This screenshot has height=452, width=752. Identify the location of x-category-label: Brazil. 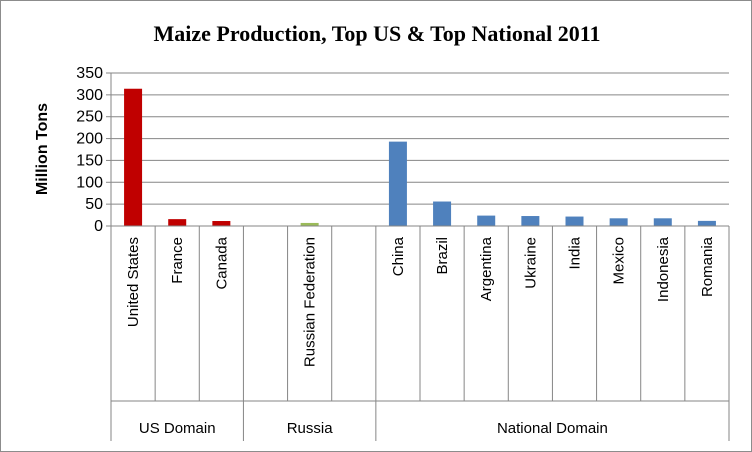
(442, 256).